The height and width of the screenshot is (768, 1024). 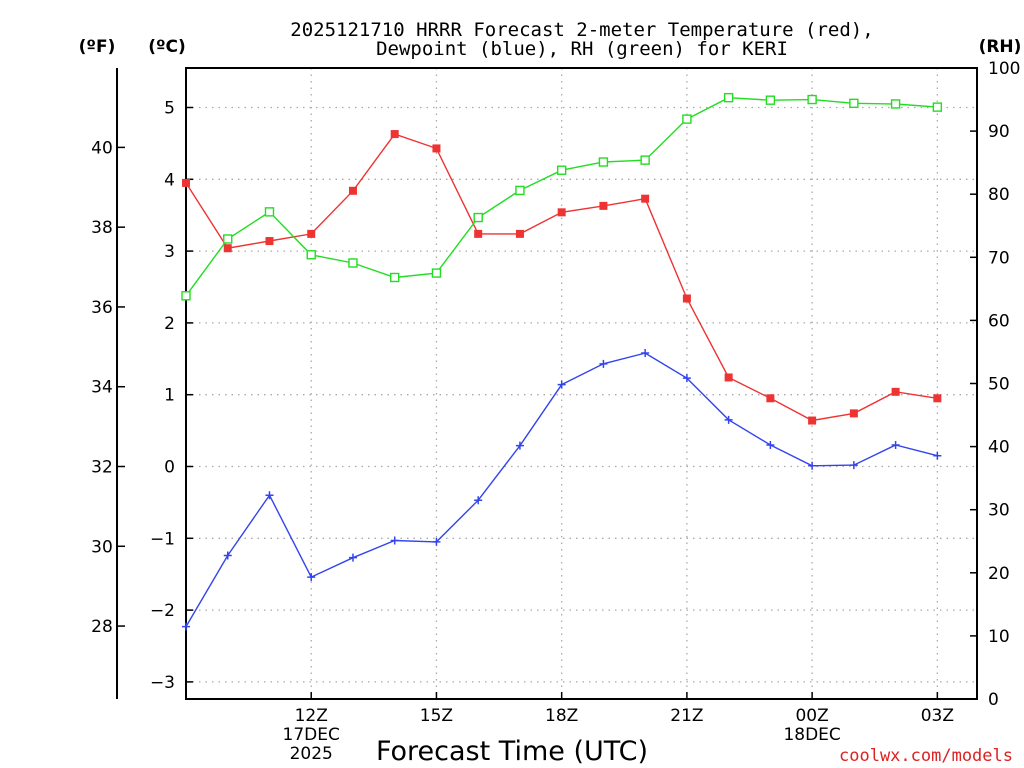 What do you see at coordinates (169, 109) in the screenshot?
I see `celsius-tick-label: 5` at bounding box center [169, 109].